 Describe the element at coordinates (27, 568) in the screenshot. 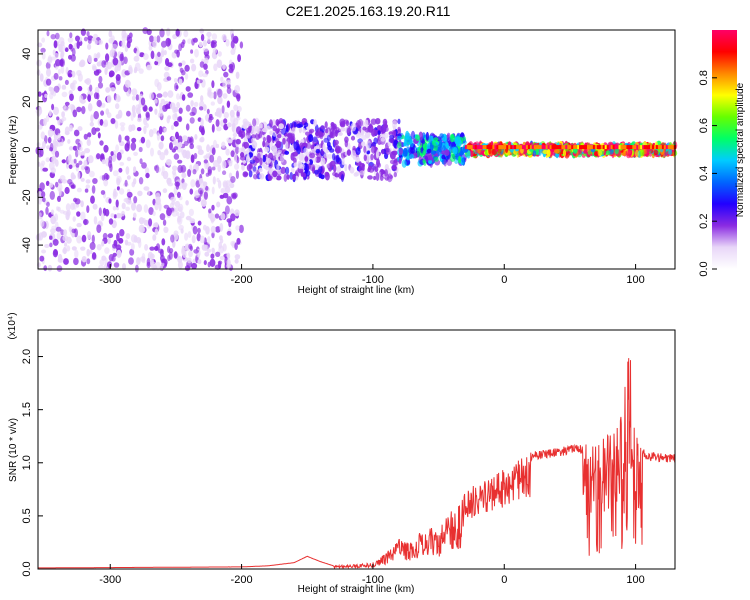

I see `y-tick-label: 0.0` at that location.